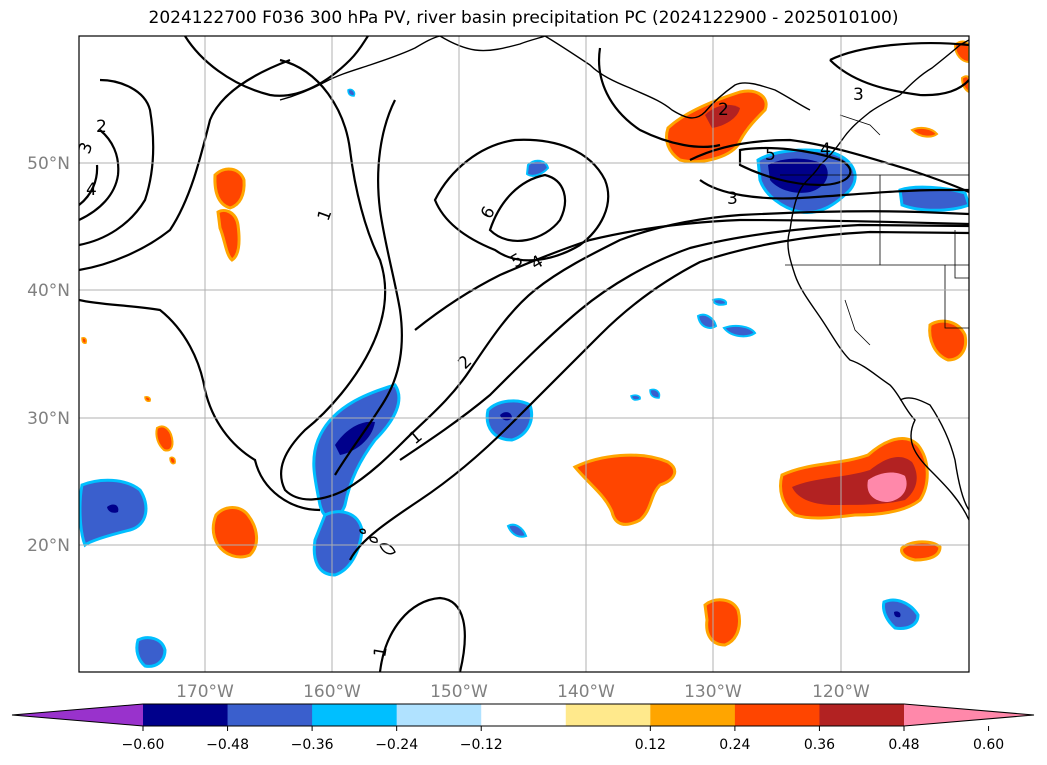  I want to click on lon-label: 160°W, so click(332, 692).